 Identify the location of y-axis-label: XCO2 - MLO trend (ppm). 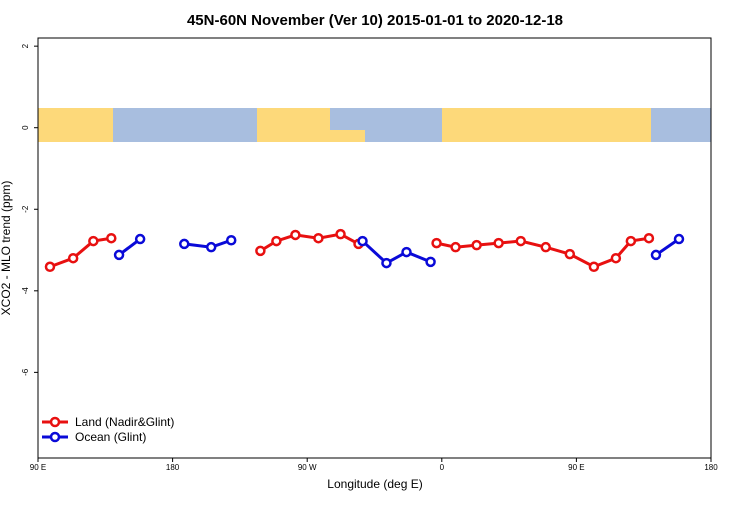
(6, 248).